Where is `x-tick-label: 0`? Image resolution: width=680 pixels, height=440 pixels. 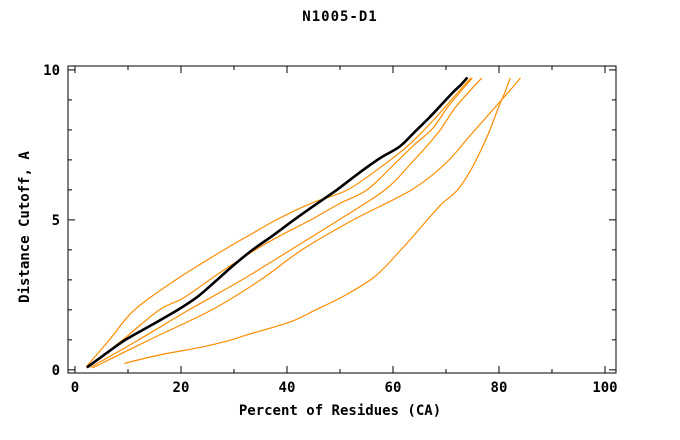 x-tick-label: 0 is located at coordinates (75, 388).